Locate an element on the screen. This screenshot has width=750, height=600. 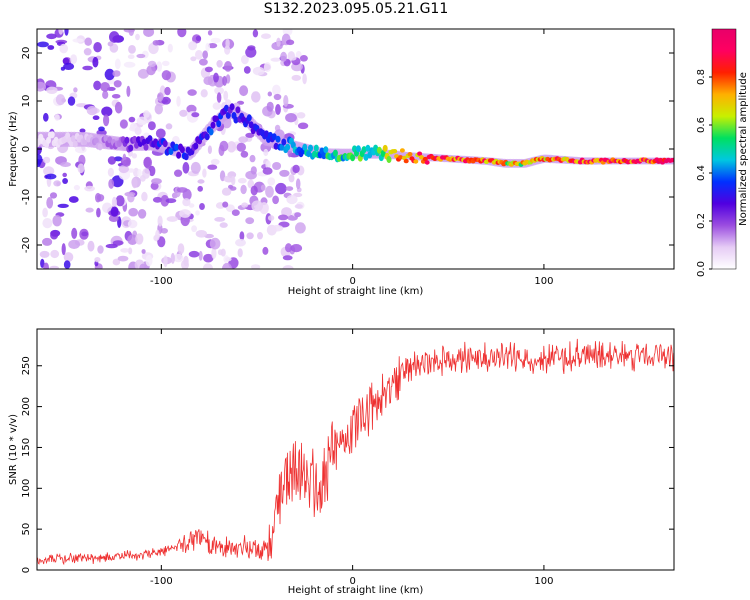
x-tick-label-top: -100 is located at coordinates (161, 281).